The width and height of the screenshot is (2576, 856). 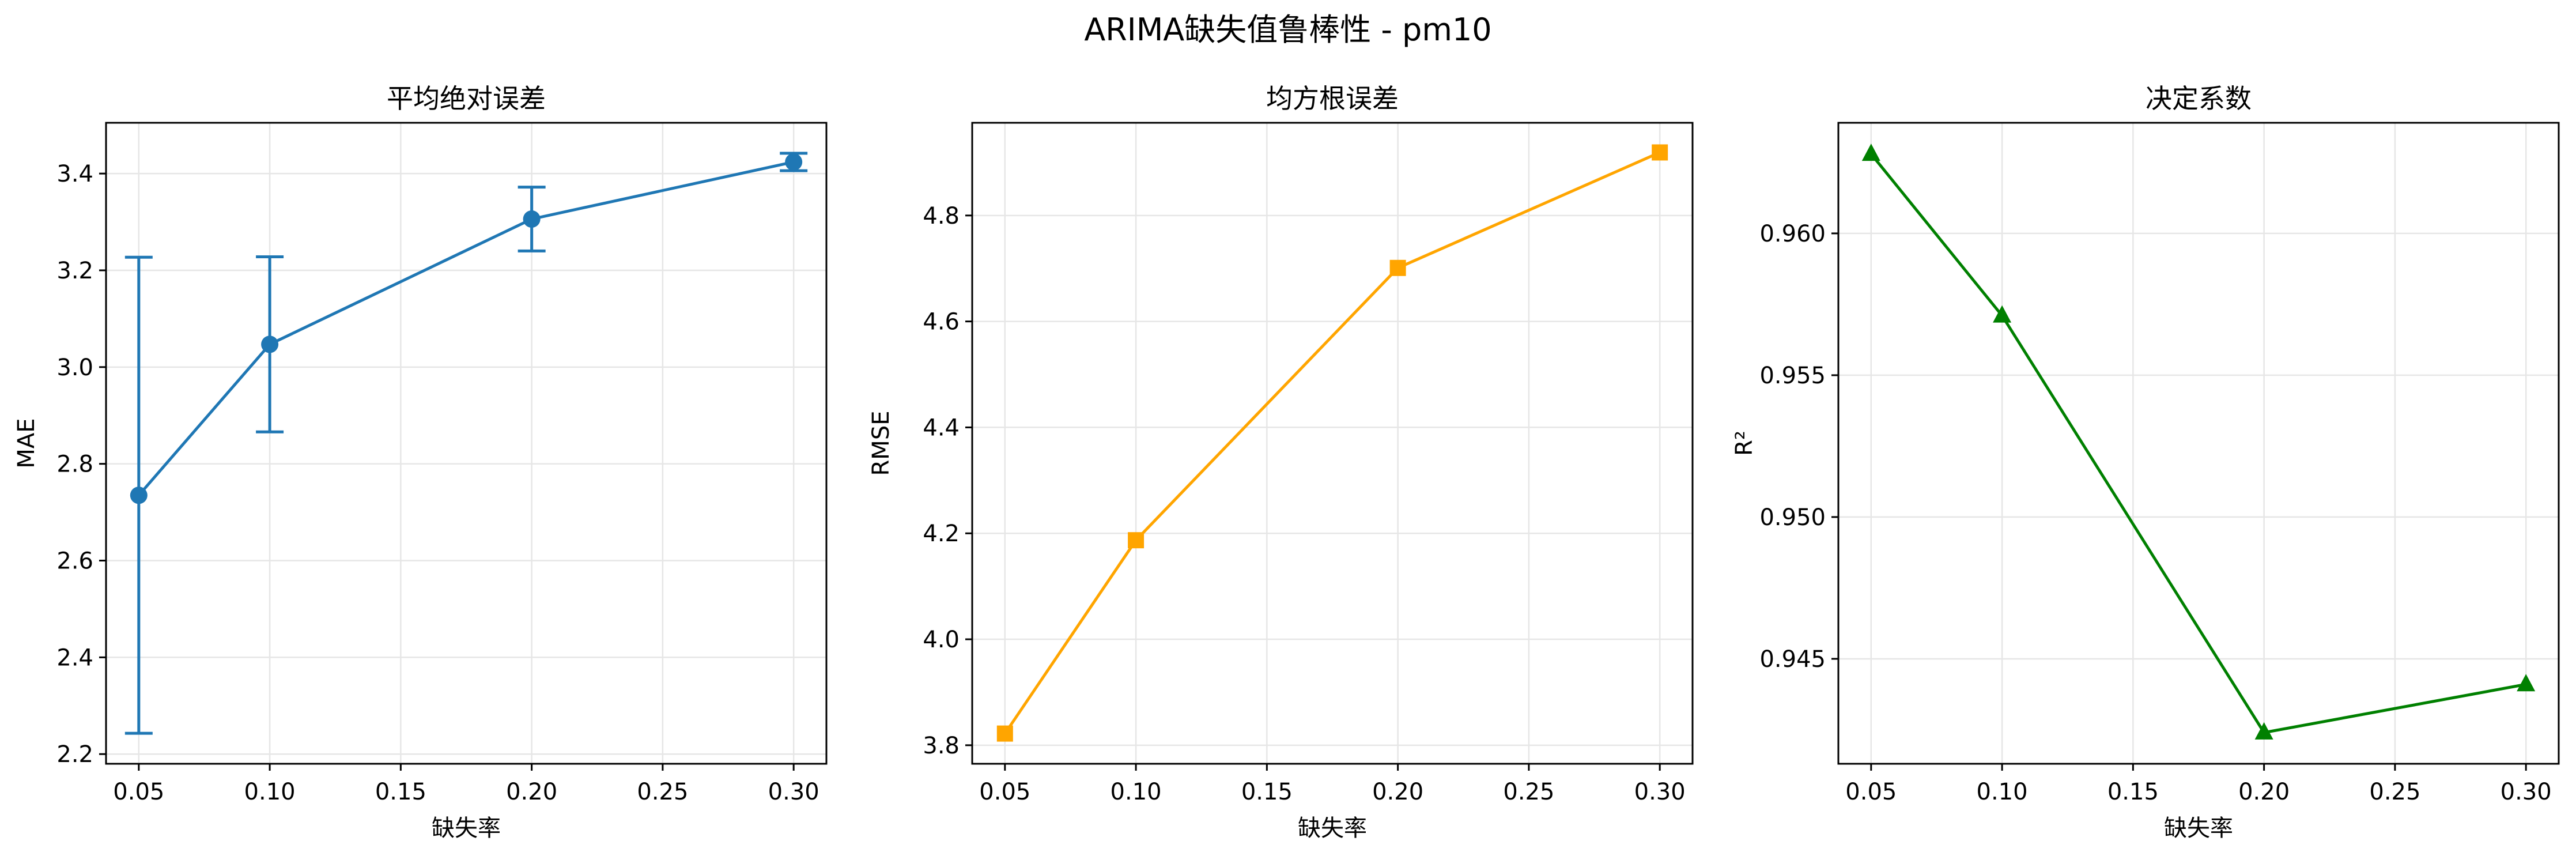 I want to click on y-axis-label: MAE, so click(x=26, y=443).